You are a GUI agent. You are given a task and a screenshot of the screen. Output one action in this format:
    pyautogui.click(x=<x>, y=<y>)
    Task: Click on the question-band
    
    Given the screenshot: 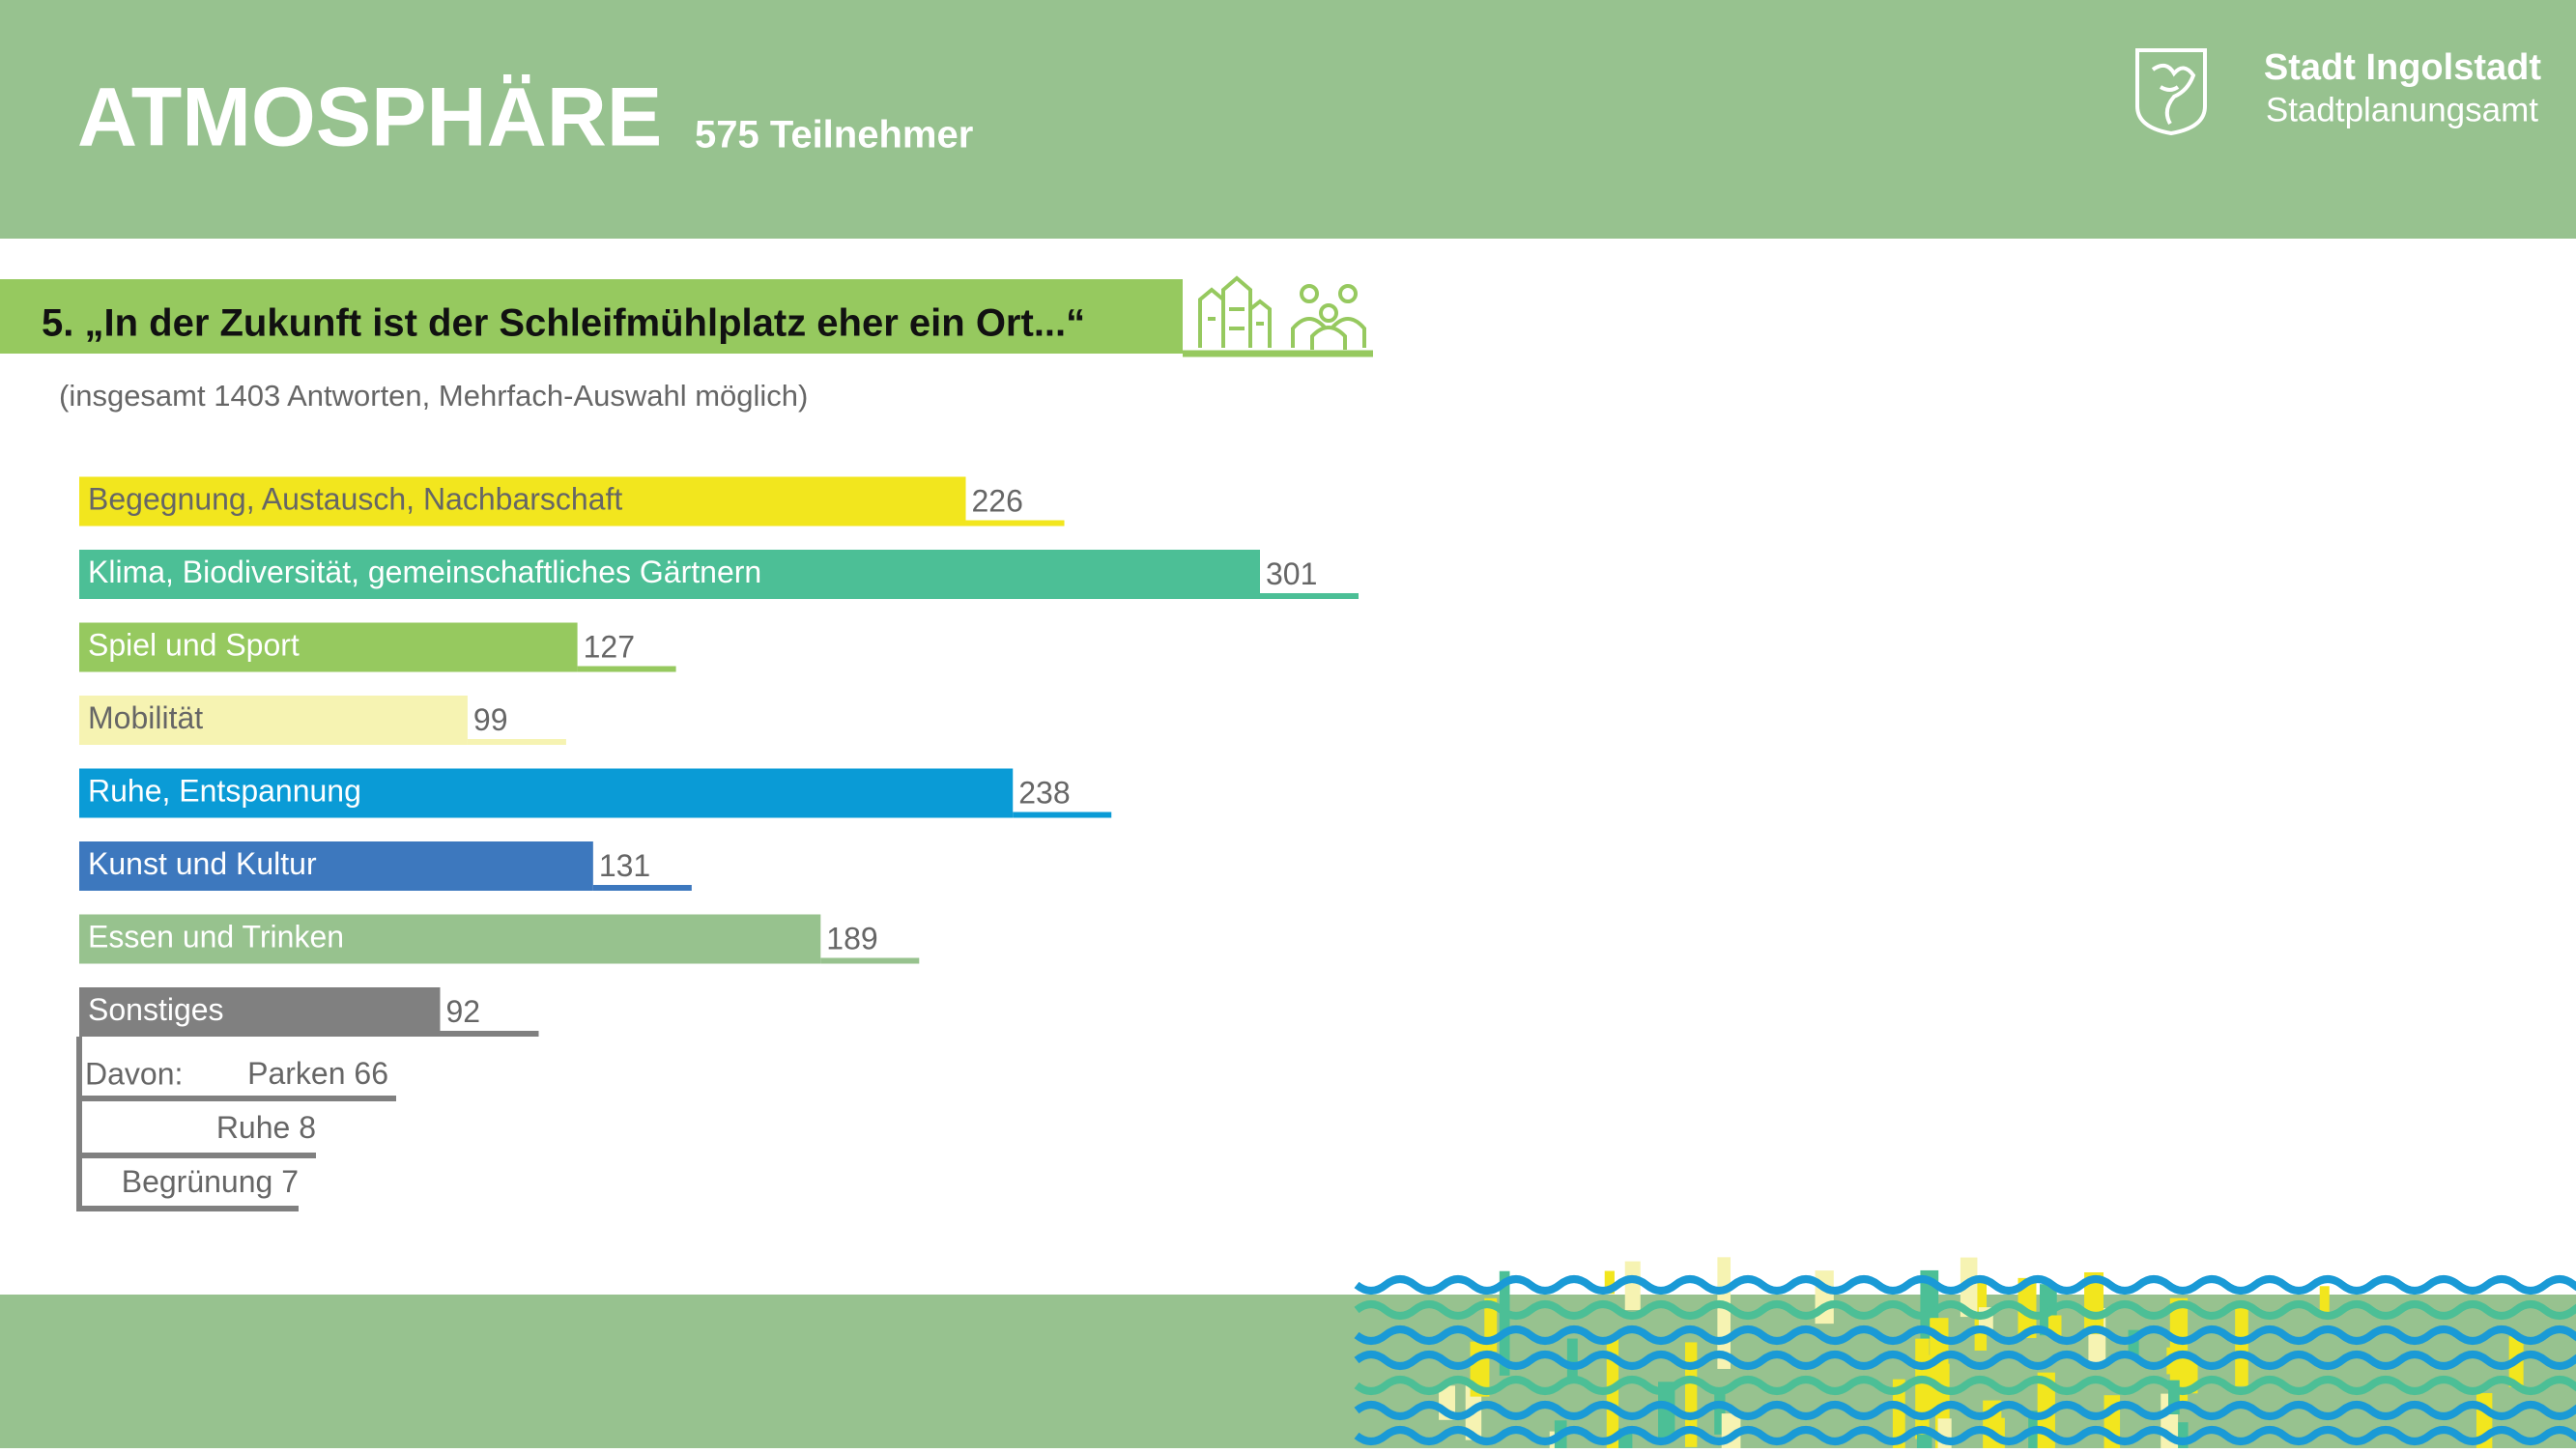 What is the action you would take?
    pyautogui.click(x=591, y=317)
    